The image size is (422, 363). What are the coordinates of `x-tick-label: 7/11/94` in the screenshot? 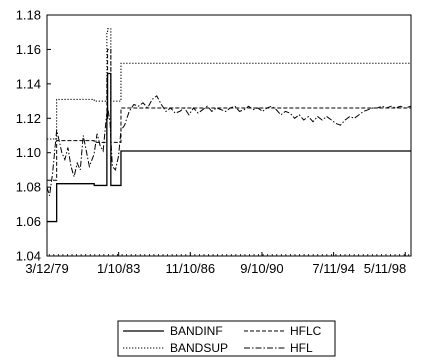 It's located at (333, 268).